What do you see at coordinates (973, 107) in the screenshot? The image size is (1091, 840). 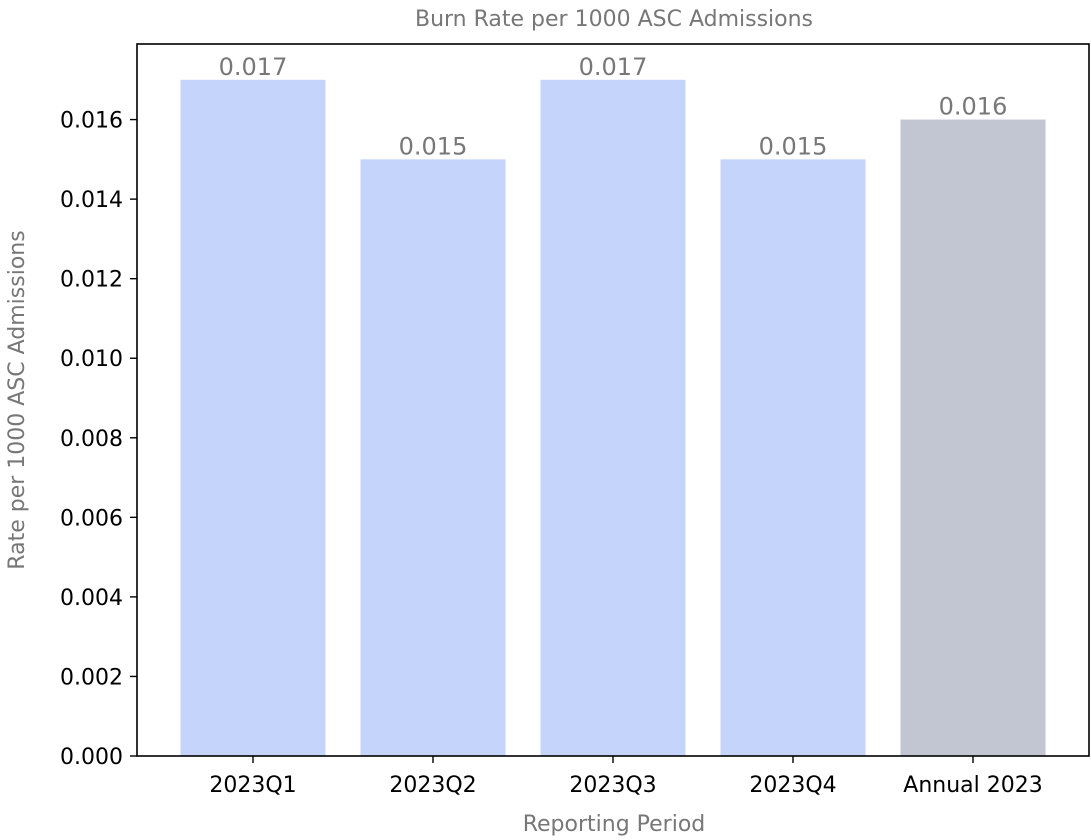 I see `bar-value-label-5: 0.016` at bounding box center [973, 107].